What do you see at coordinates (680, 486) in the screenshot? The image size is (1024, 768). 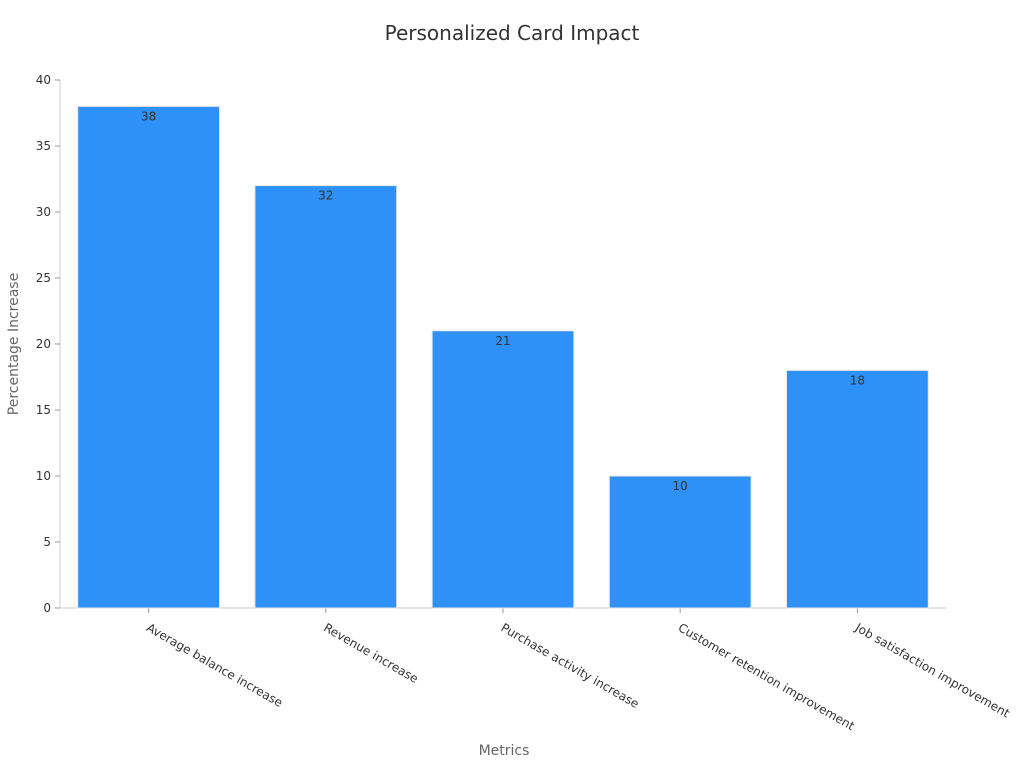 I see `data-label: 10` at bounding box center [680, 486].